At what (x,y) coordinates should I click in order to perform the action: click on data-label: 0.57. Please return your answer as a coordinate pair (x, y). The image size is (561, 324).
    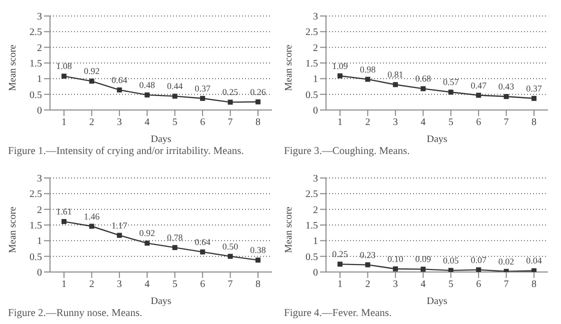
    Looking at the image, I should click on (451, 82).